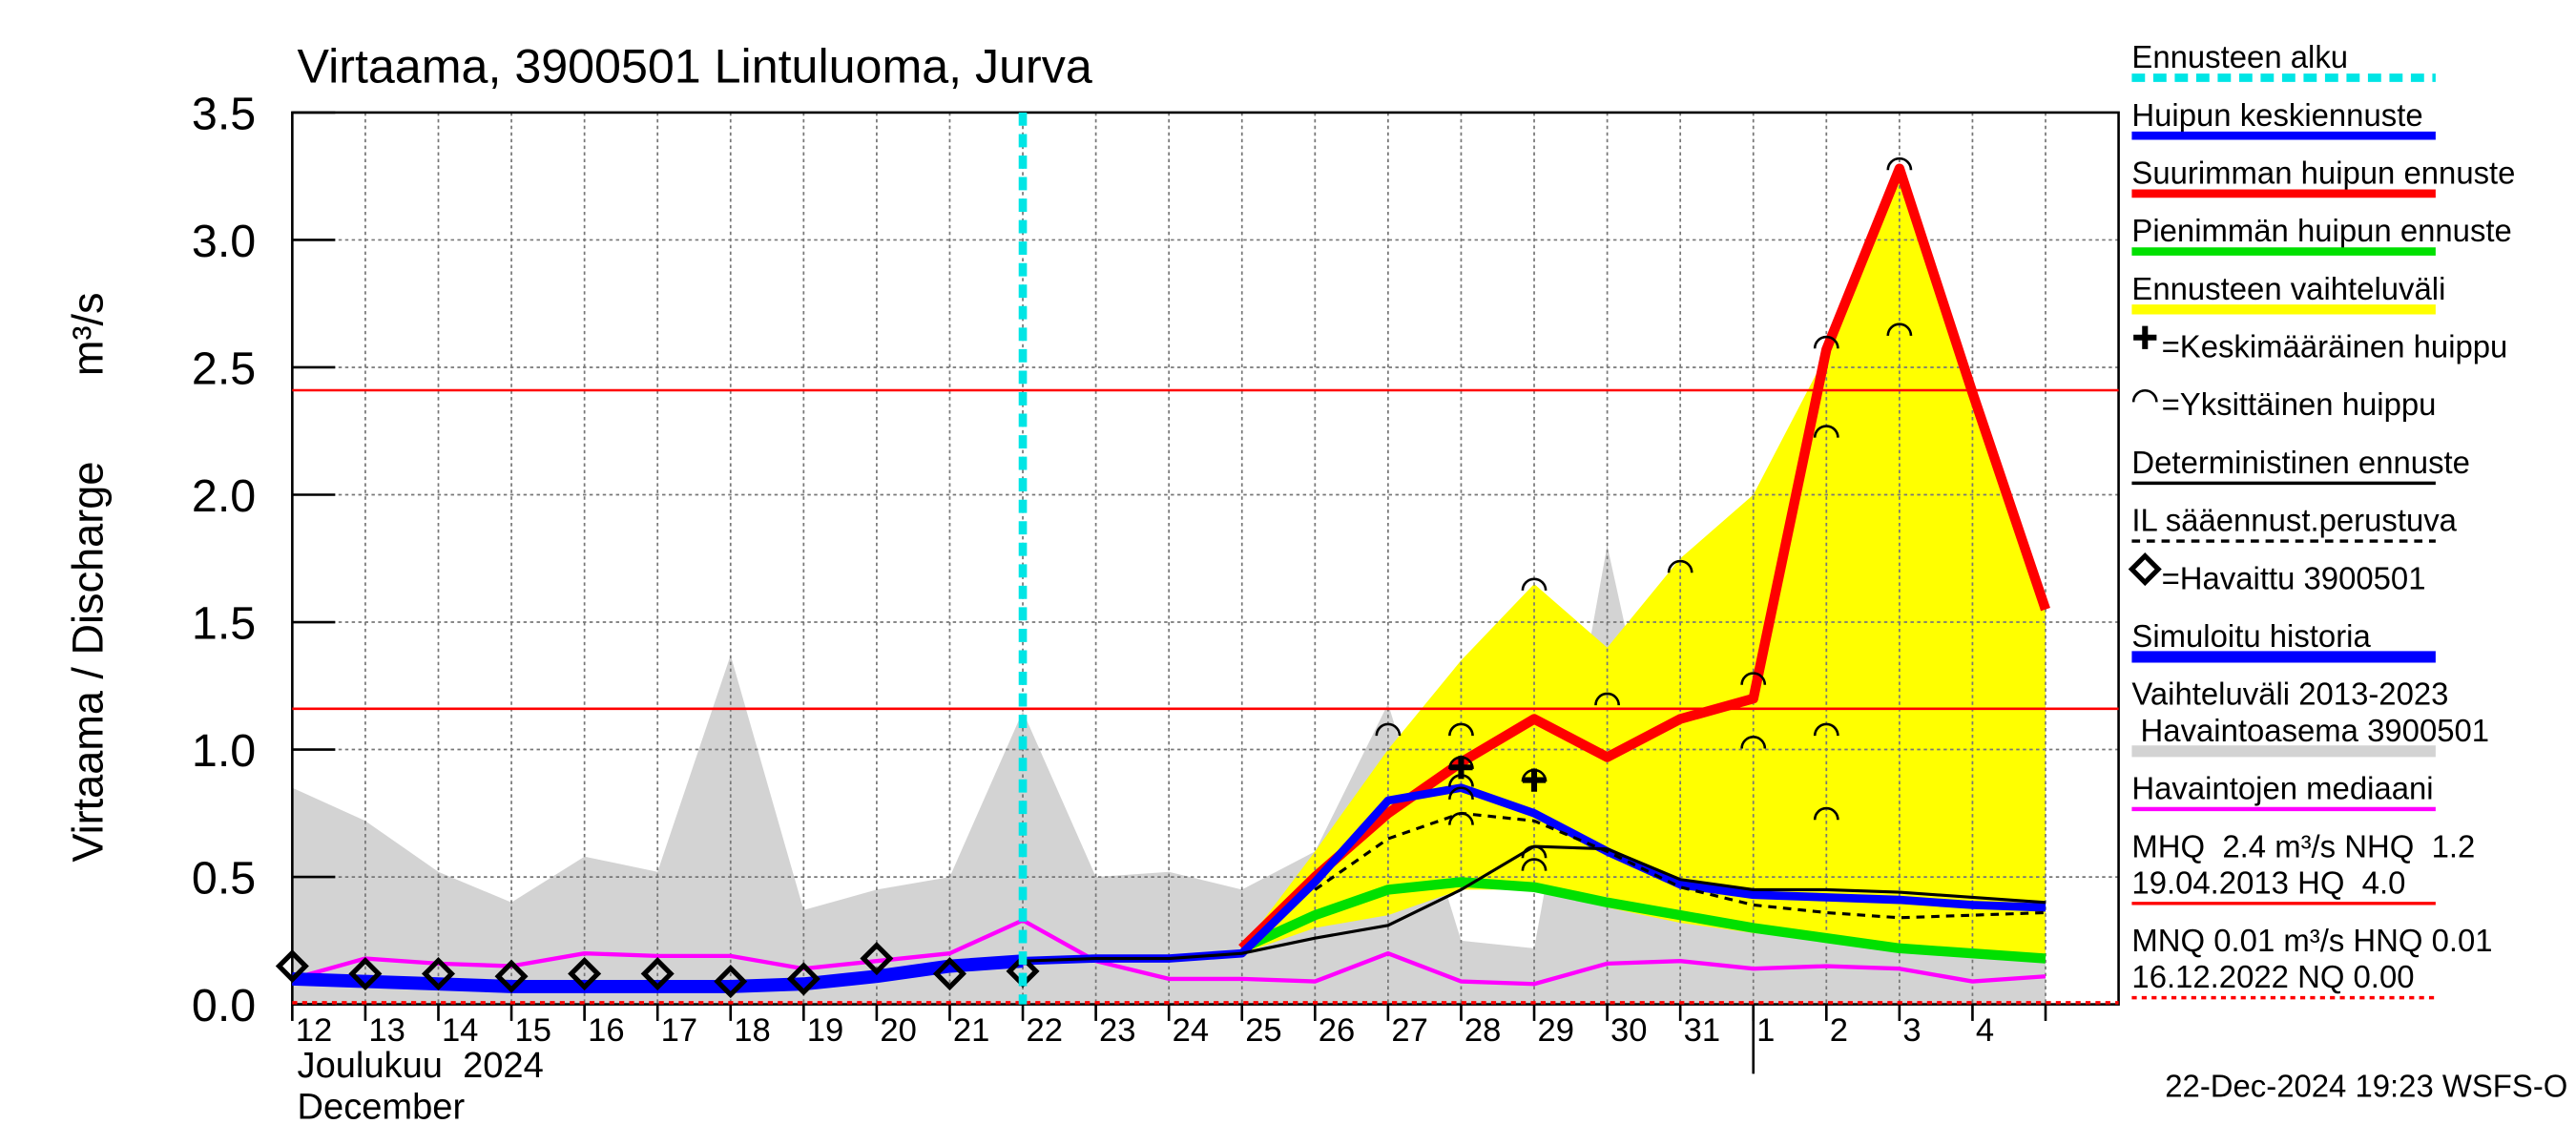  What do you see at coordinates (87, 663) in the screenshot?
I see `y-axis-label: Virtaama / Discharge` at bounding box center [87, 663].